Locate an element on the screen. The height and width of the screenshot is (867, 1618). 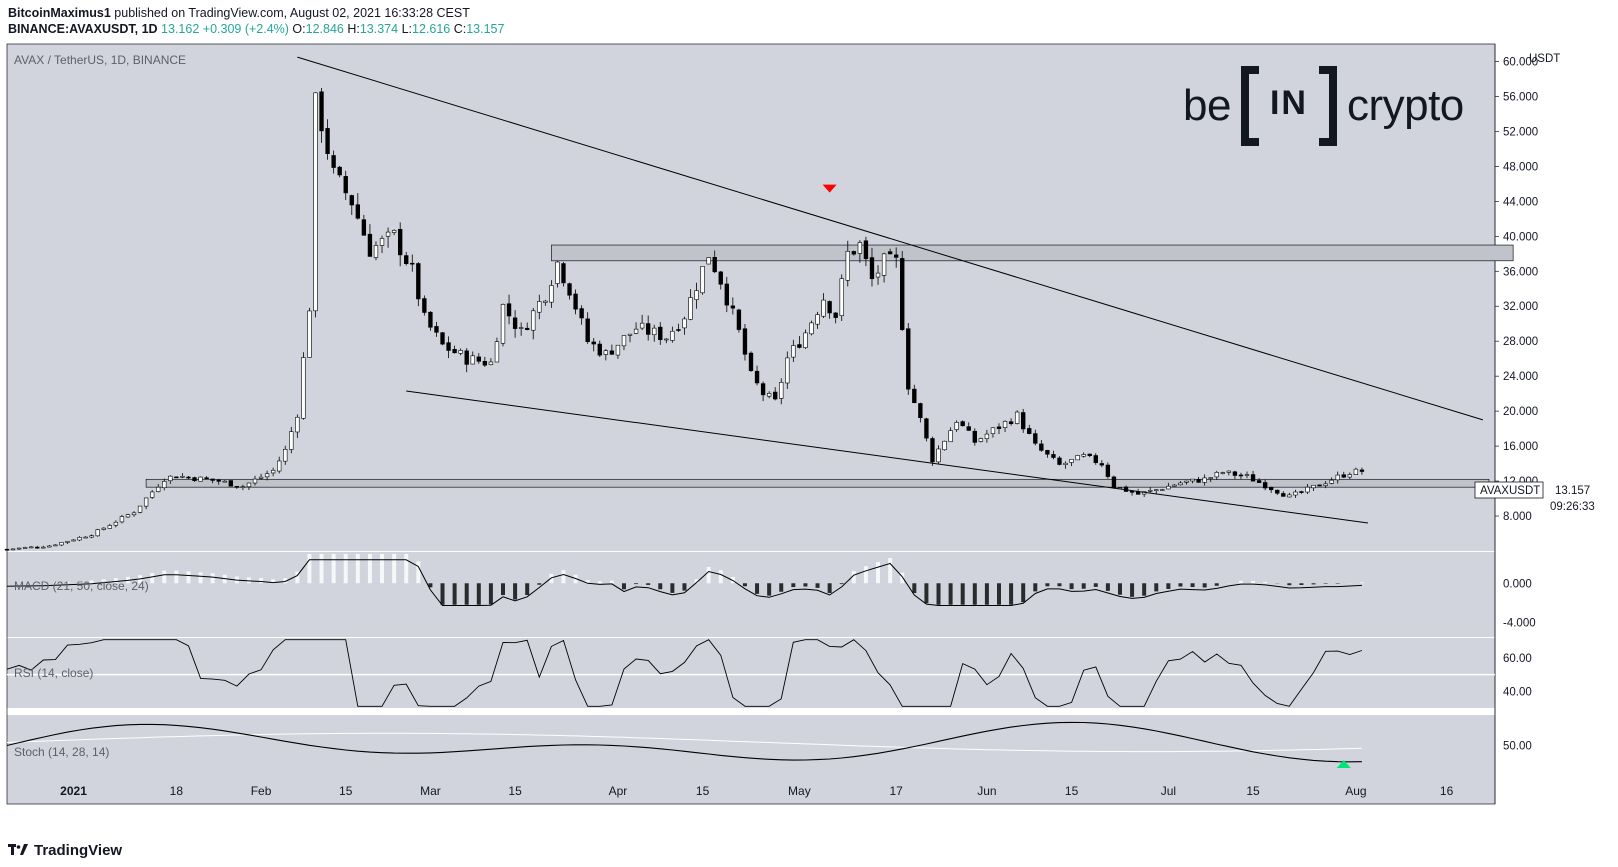
stoch-pane-title: Stoch (14, 28, 14) is located at coordinates (61, 752).